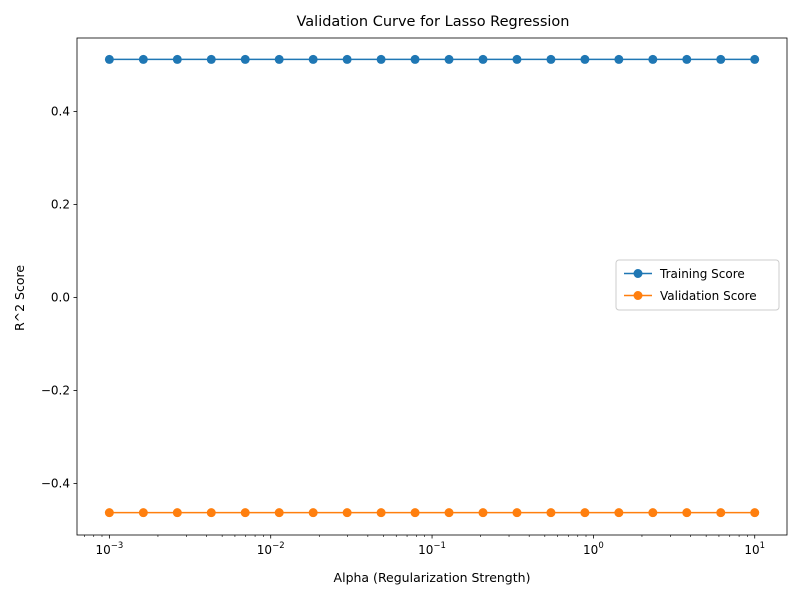 The width and height of the screenshot is (800, 600). I want to click on legend-label: Validation Score, so click(708, 296).